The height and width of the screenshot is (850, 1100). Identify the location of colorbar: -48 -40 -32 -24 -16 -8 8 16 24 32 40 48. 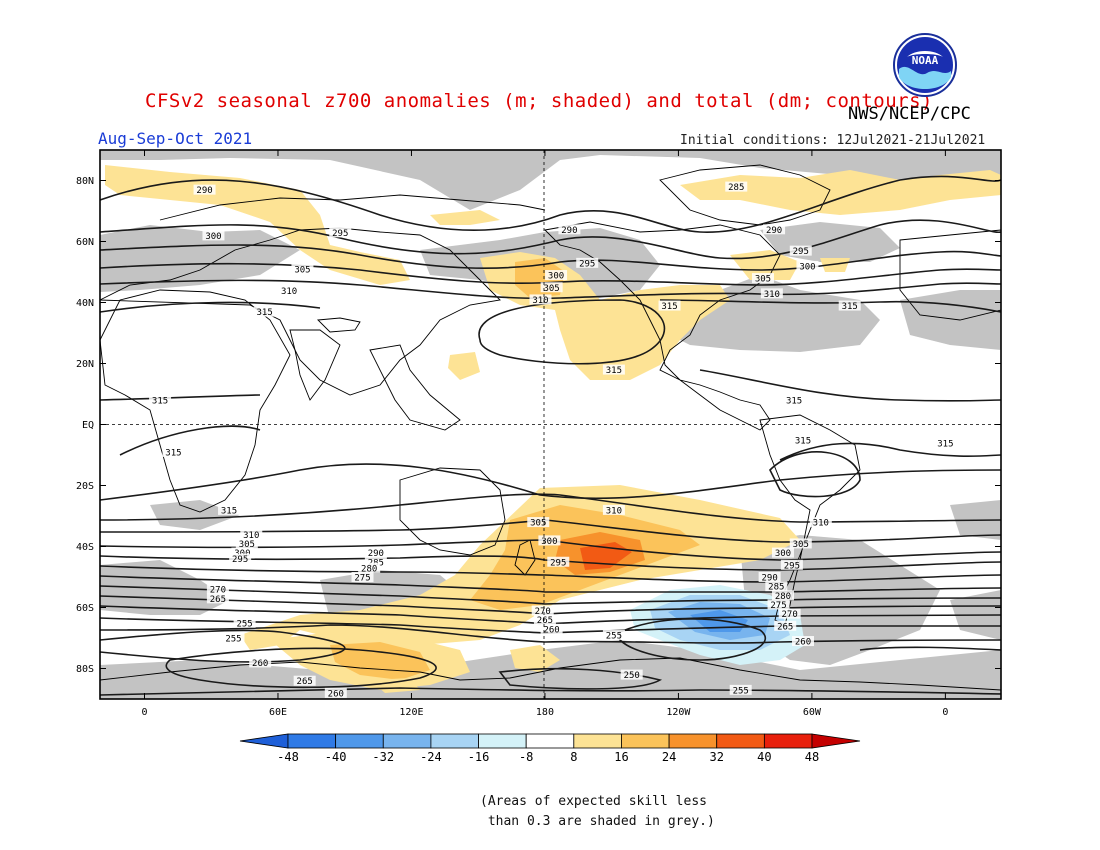
(550, 748).